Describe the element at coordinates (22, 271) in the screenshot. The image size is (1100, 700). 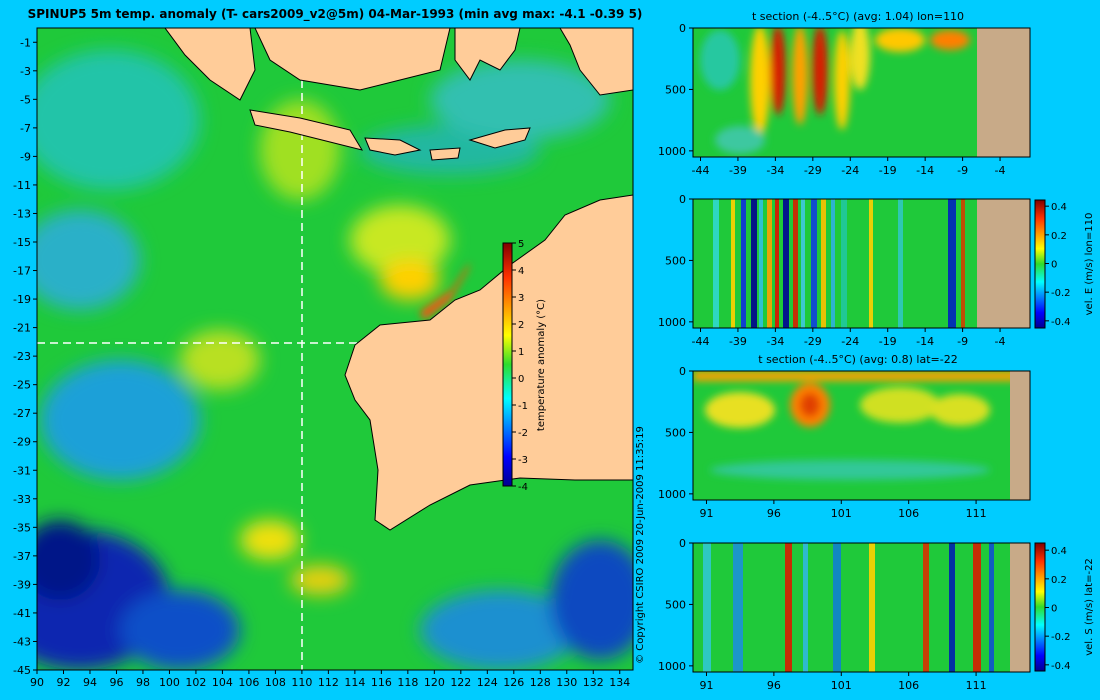
I see `map-y-tick-label: -17` at that location.